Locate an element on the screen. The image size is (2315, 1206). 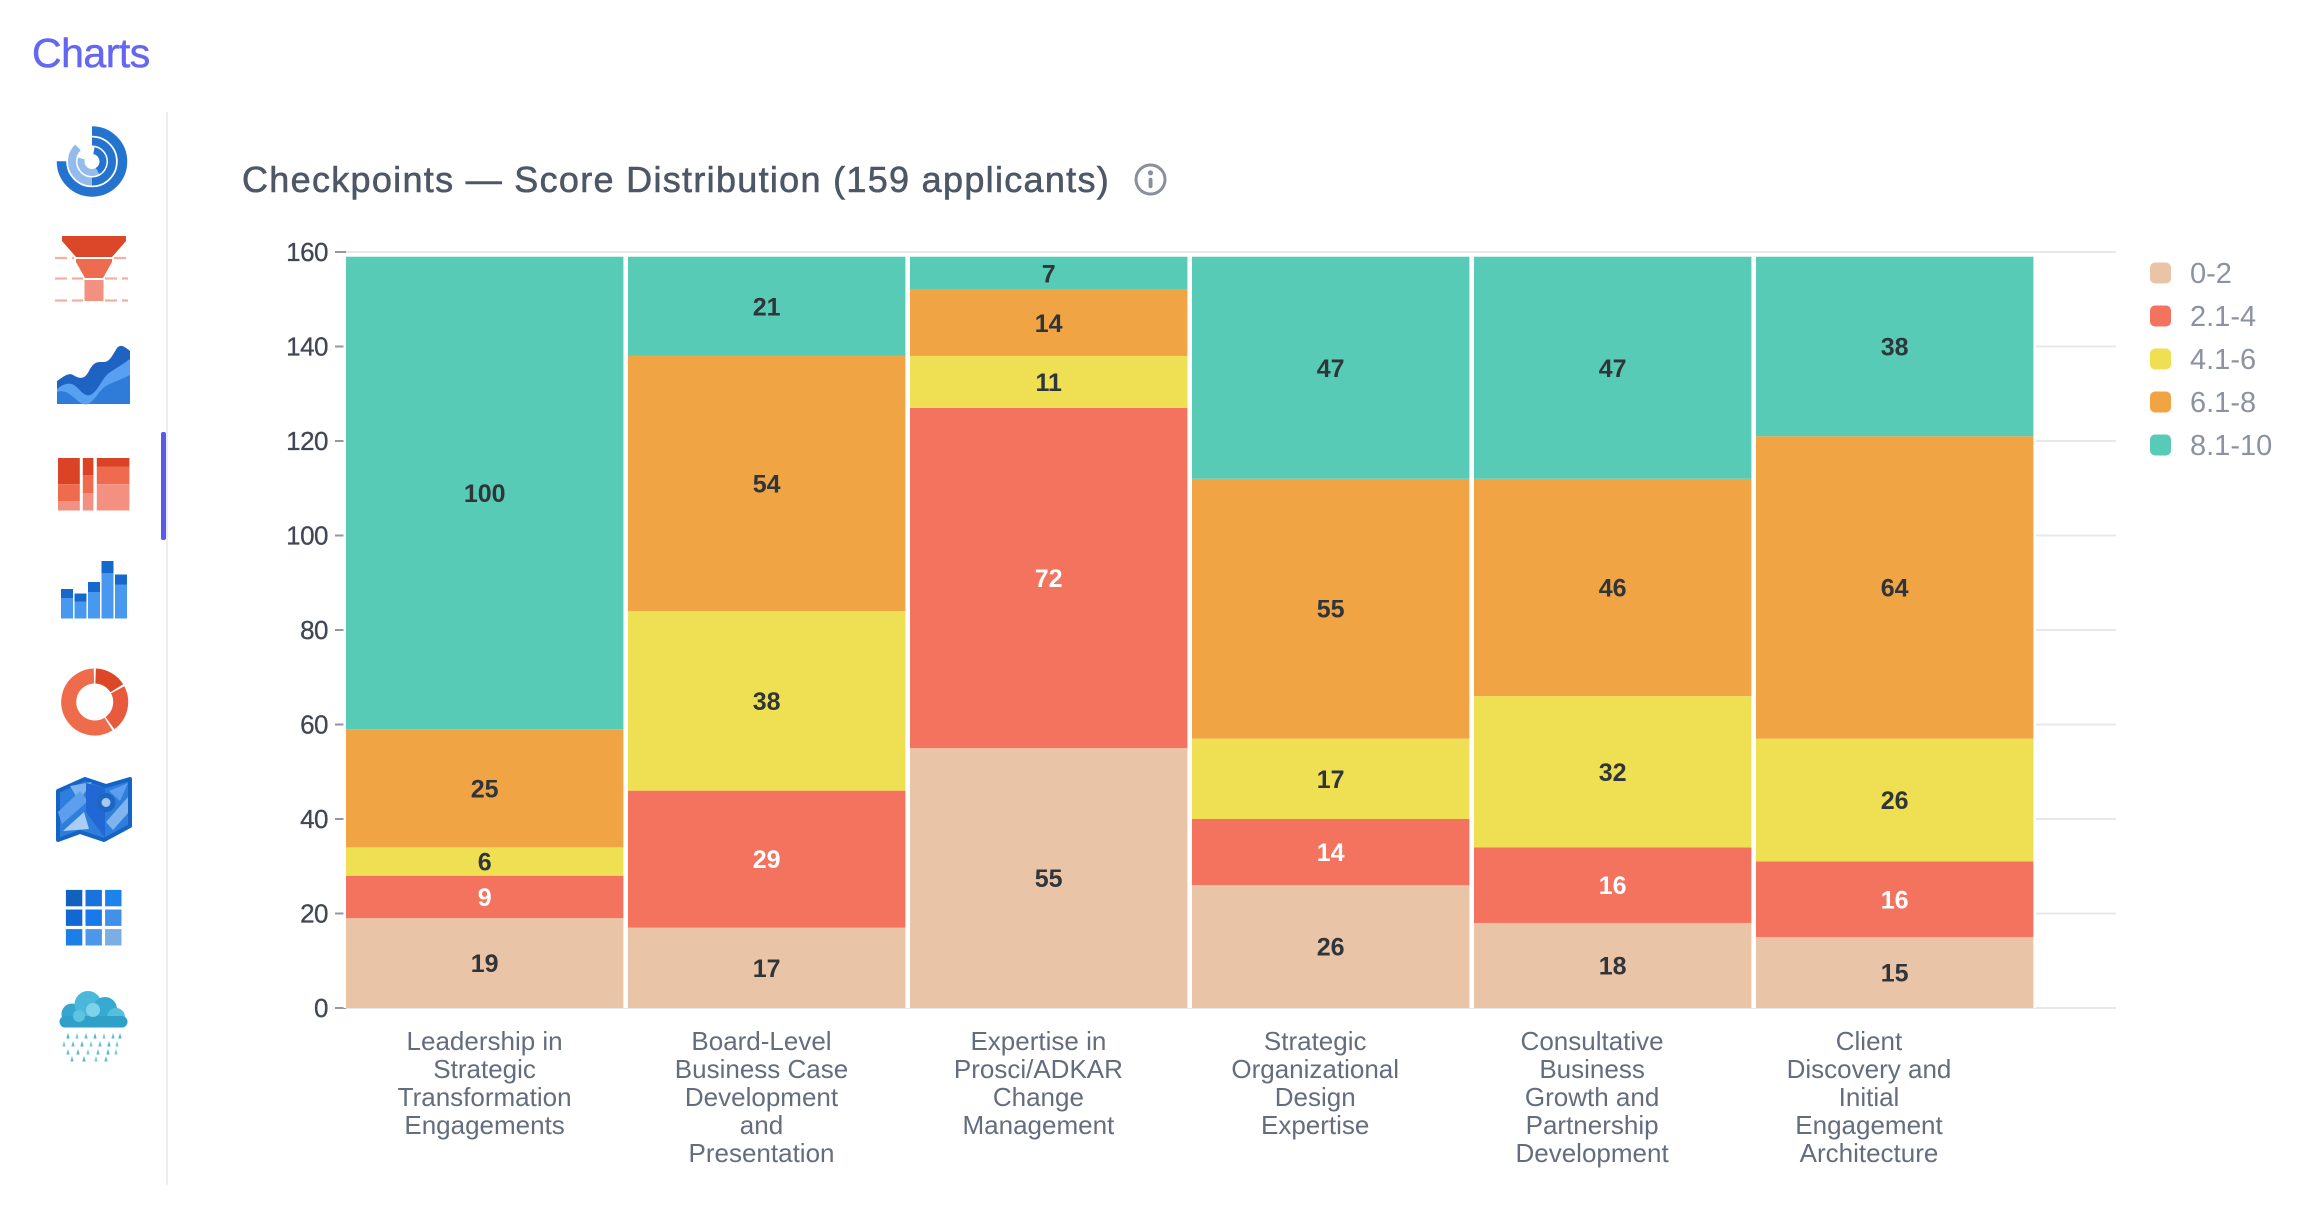
svg-text: Board-Level is located at coordinates (761, 1041).